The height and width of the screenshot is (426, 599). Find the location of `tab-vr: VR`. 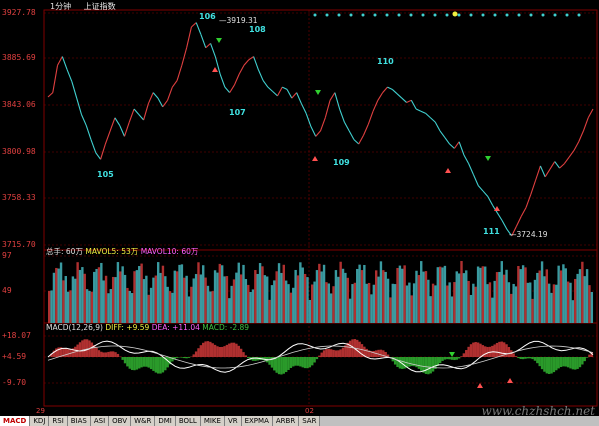

tab-vr: VR is located at coordinates (233, 421).